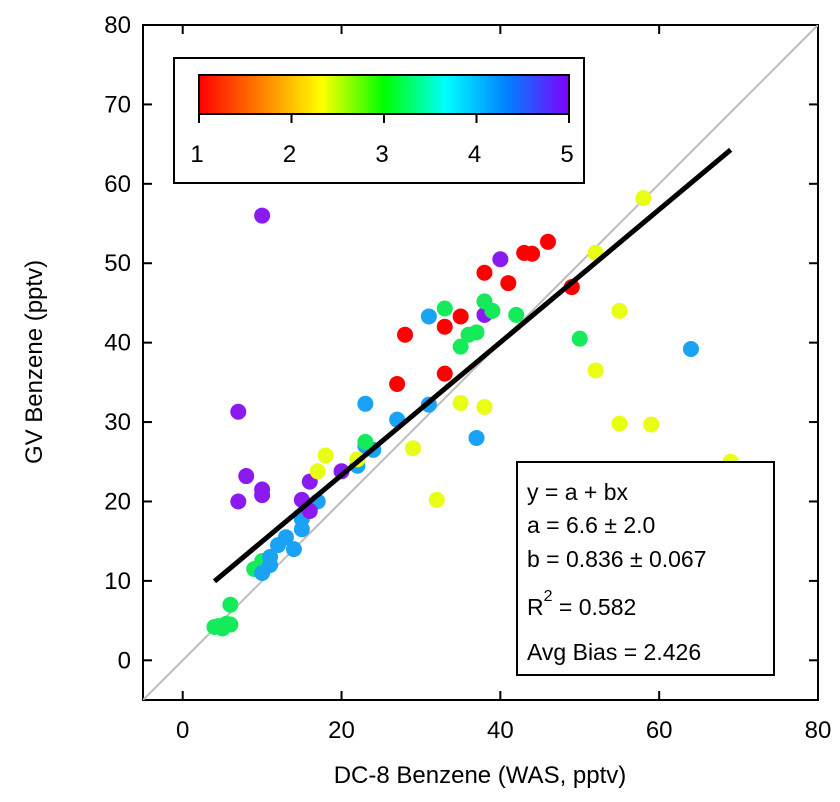  I want to click on stats-r2: R2 = 0.582, so click(581, 604).